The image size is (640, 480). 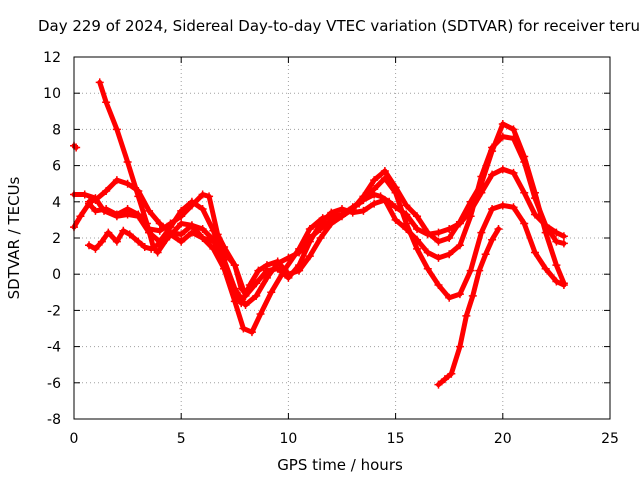 I want to click on y-tick-label: -6, so click(x=54, y=384).